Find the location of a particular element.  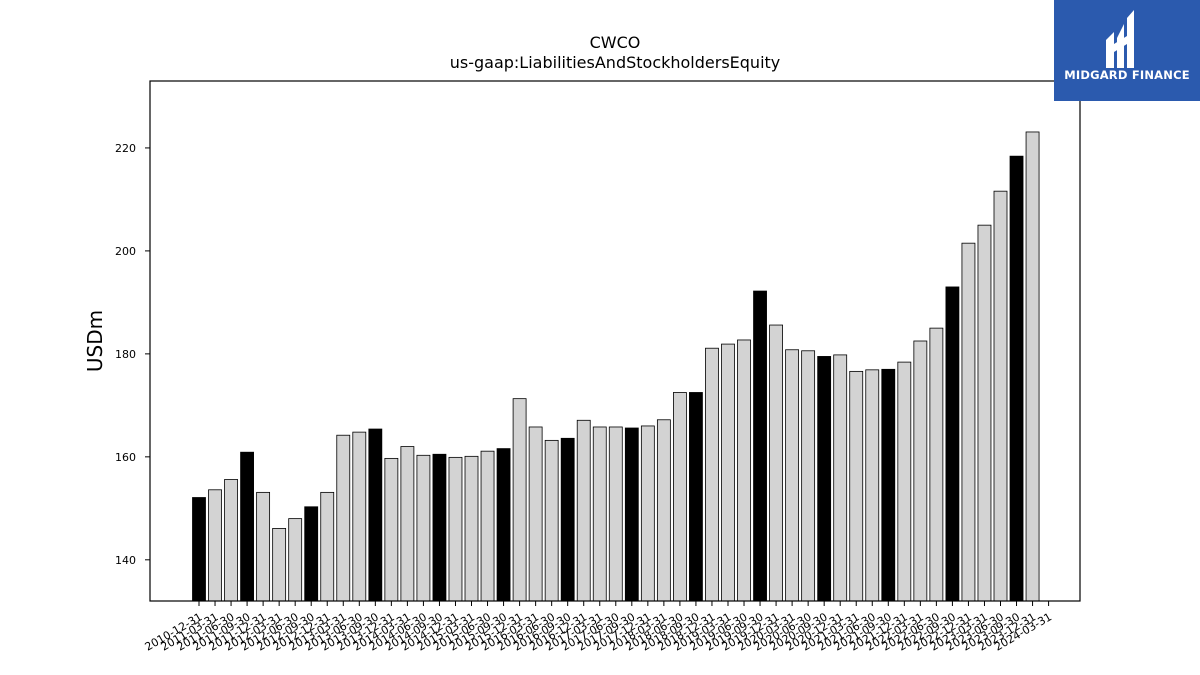

logo: MIDGARD FINANCE is located at coordinates (1127, 50).